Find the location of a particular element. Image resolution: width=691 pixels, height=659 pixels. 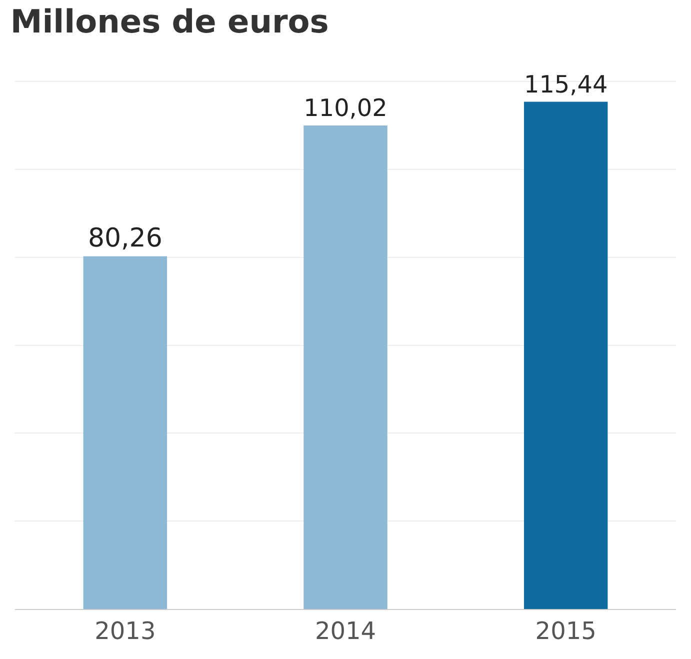

data-label: 110,02 is located at coordinates (346, 108).